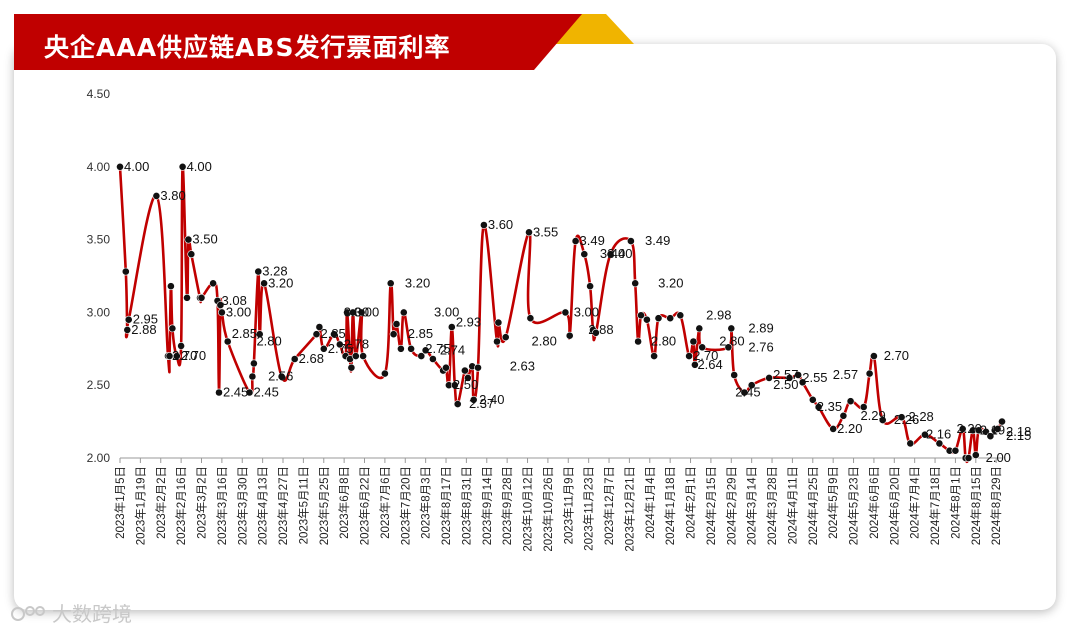 The height and width of the screenshot is (634, 1080). Describe the element at coordinates (785, 374) in the screenshot. I see `data-label: 2.57` at that location.